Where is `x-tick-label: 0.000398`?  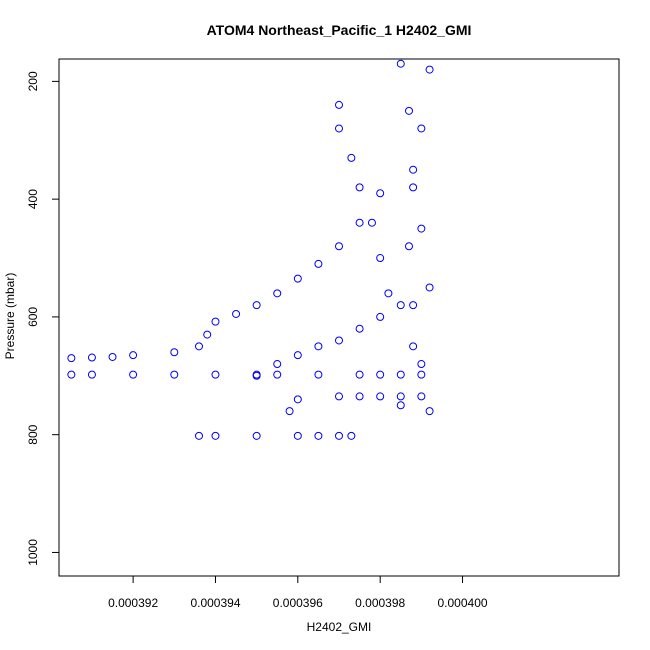 x-tick-label: 0.000398 is located at coordinates (380, 603).